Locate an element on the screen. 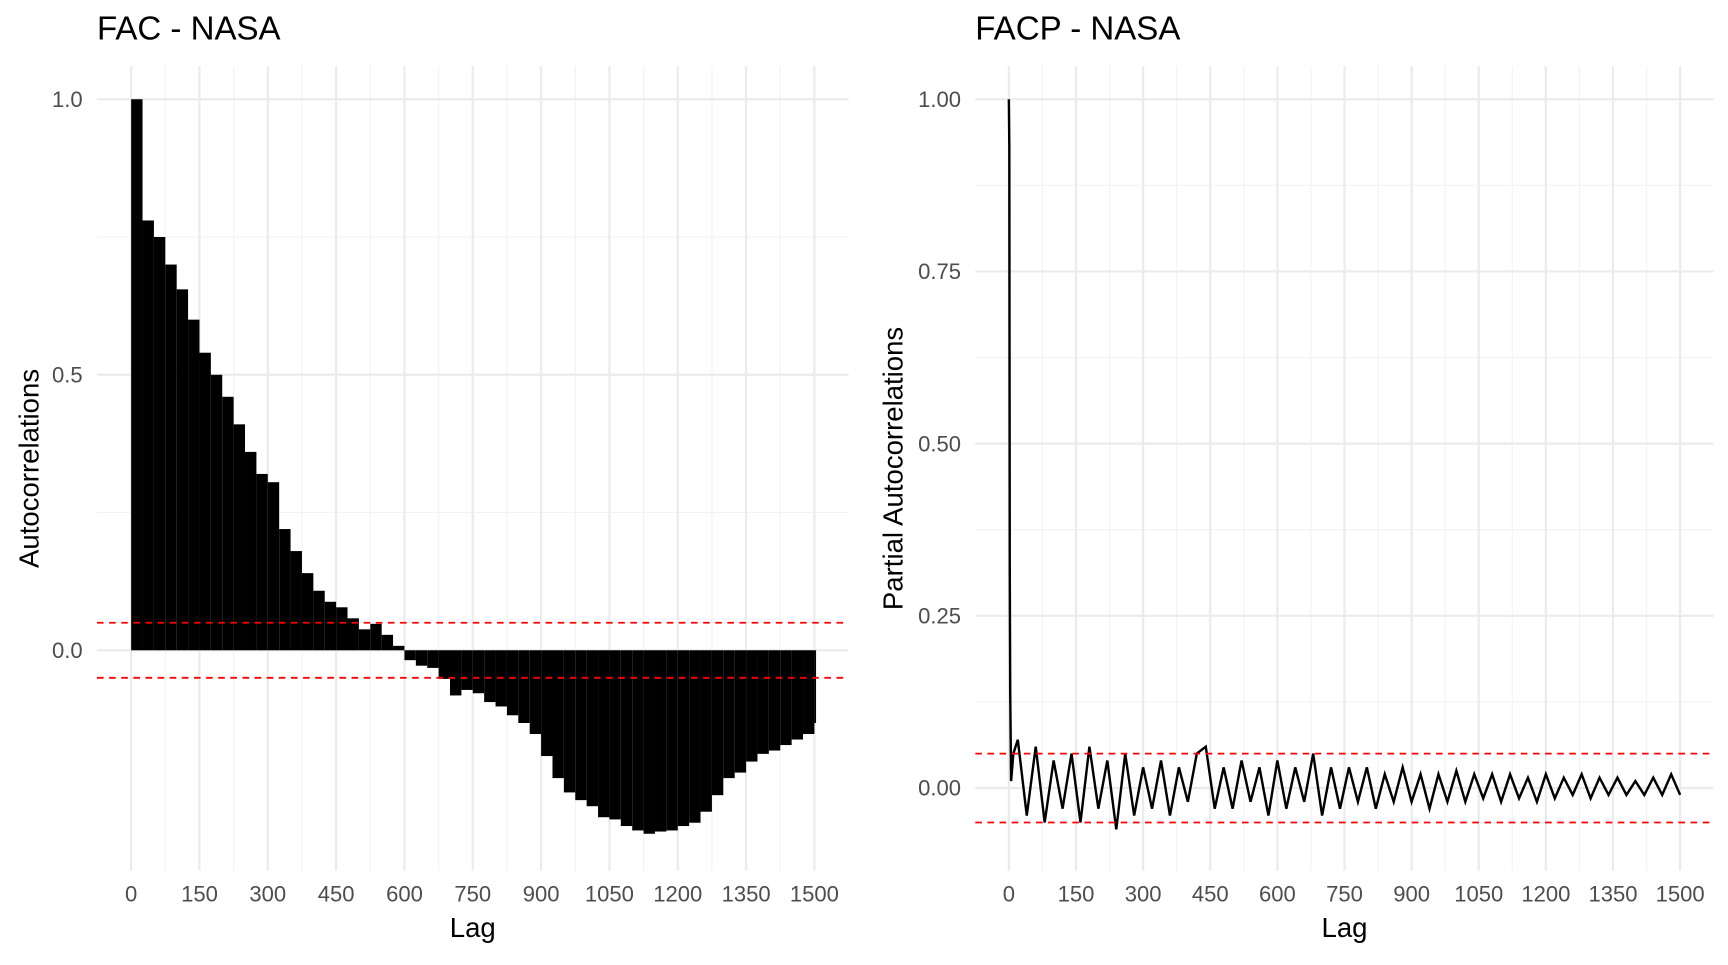 The image size is (1728, 965). y-tick-label: 0.50 is located at coordinates (939, 443).